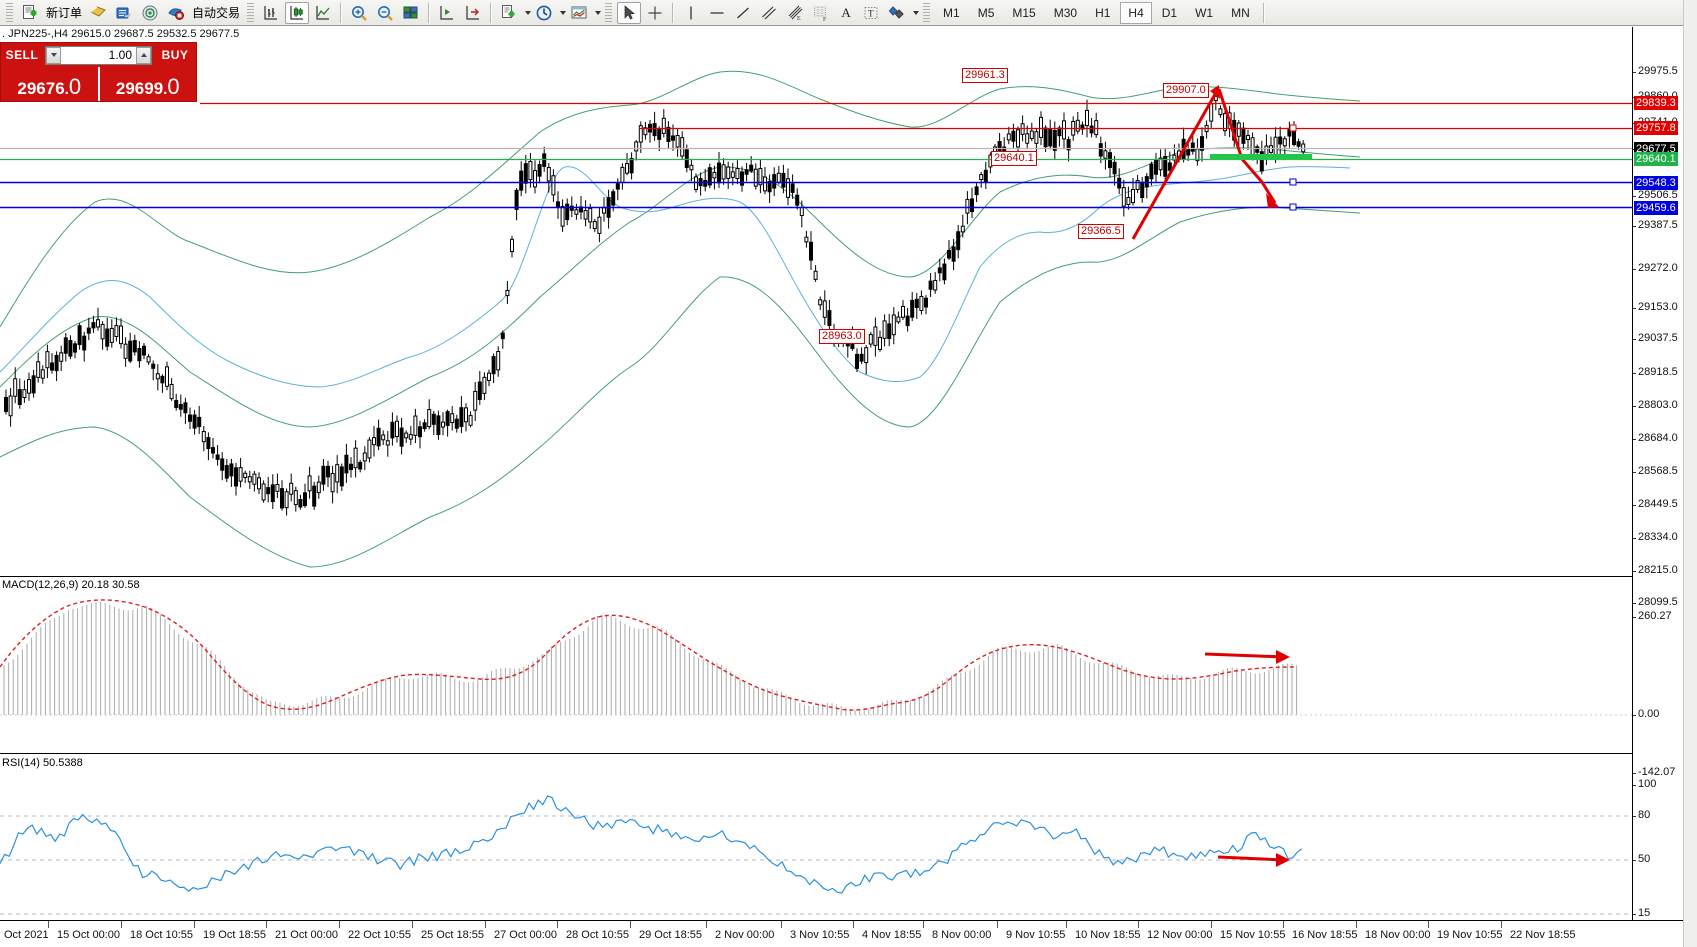 The width and height of the screenshot is (1697, 947). I want to click on rsi-indicator-label: RSI(14) 50.5388, so click(42, 763).